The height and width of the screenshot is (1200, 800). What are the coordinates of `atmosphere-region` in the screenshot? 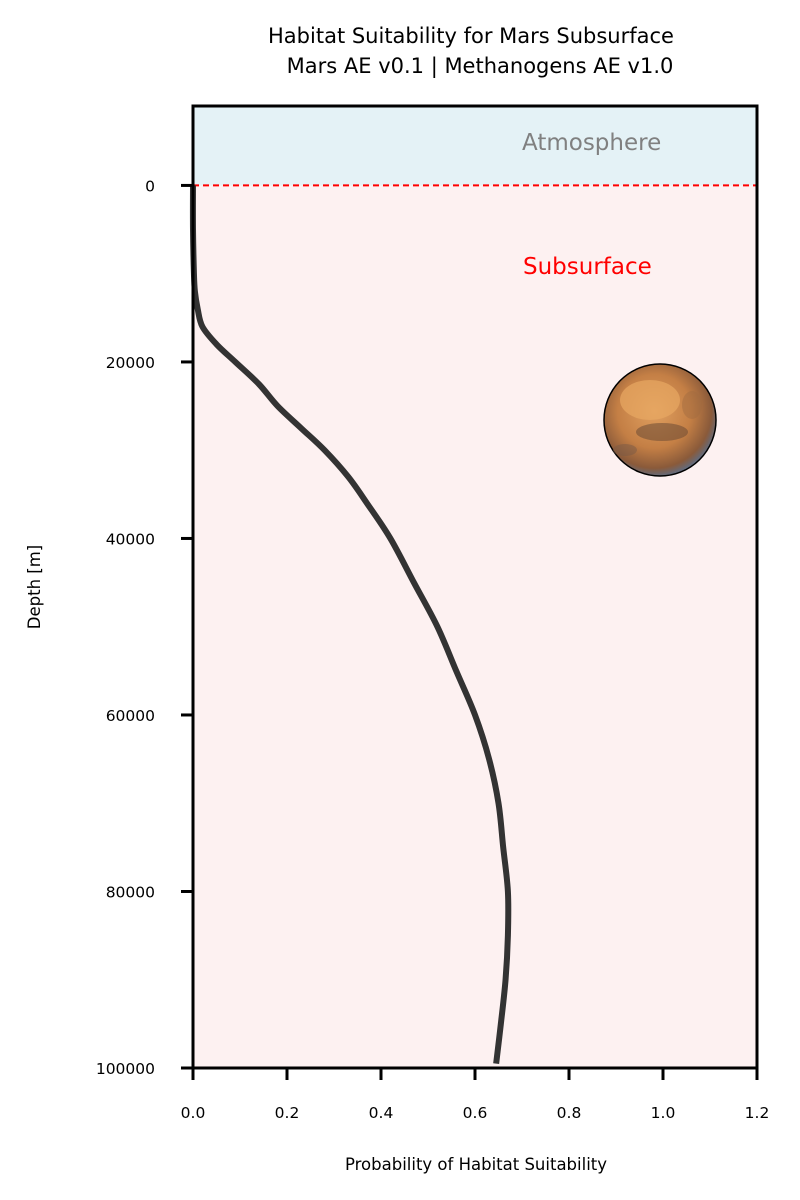 It's located at (475, 146).